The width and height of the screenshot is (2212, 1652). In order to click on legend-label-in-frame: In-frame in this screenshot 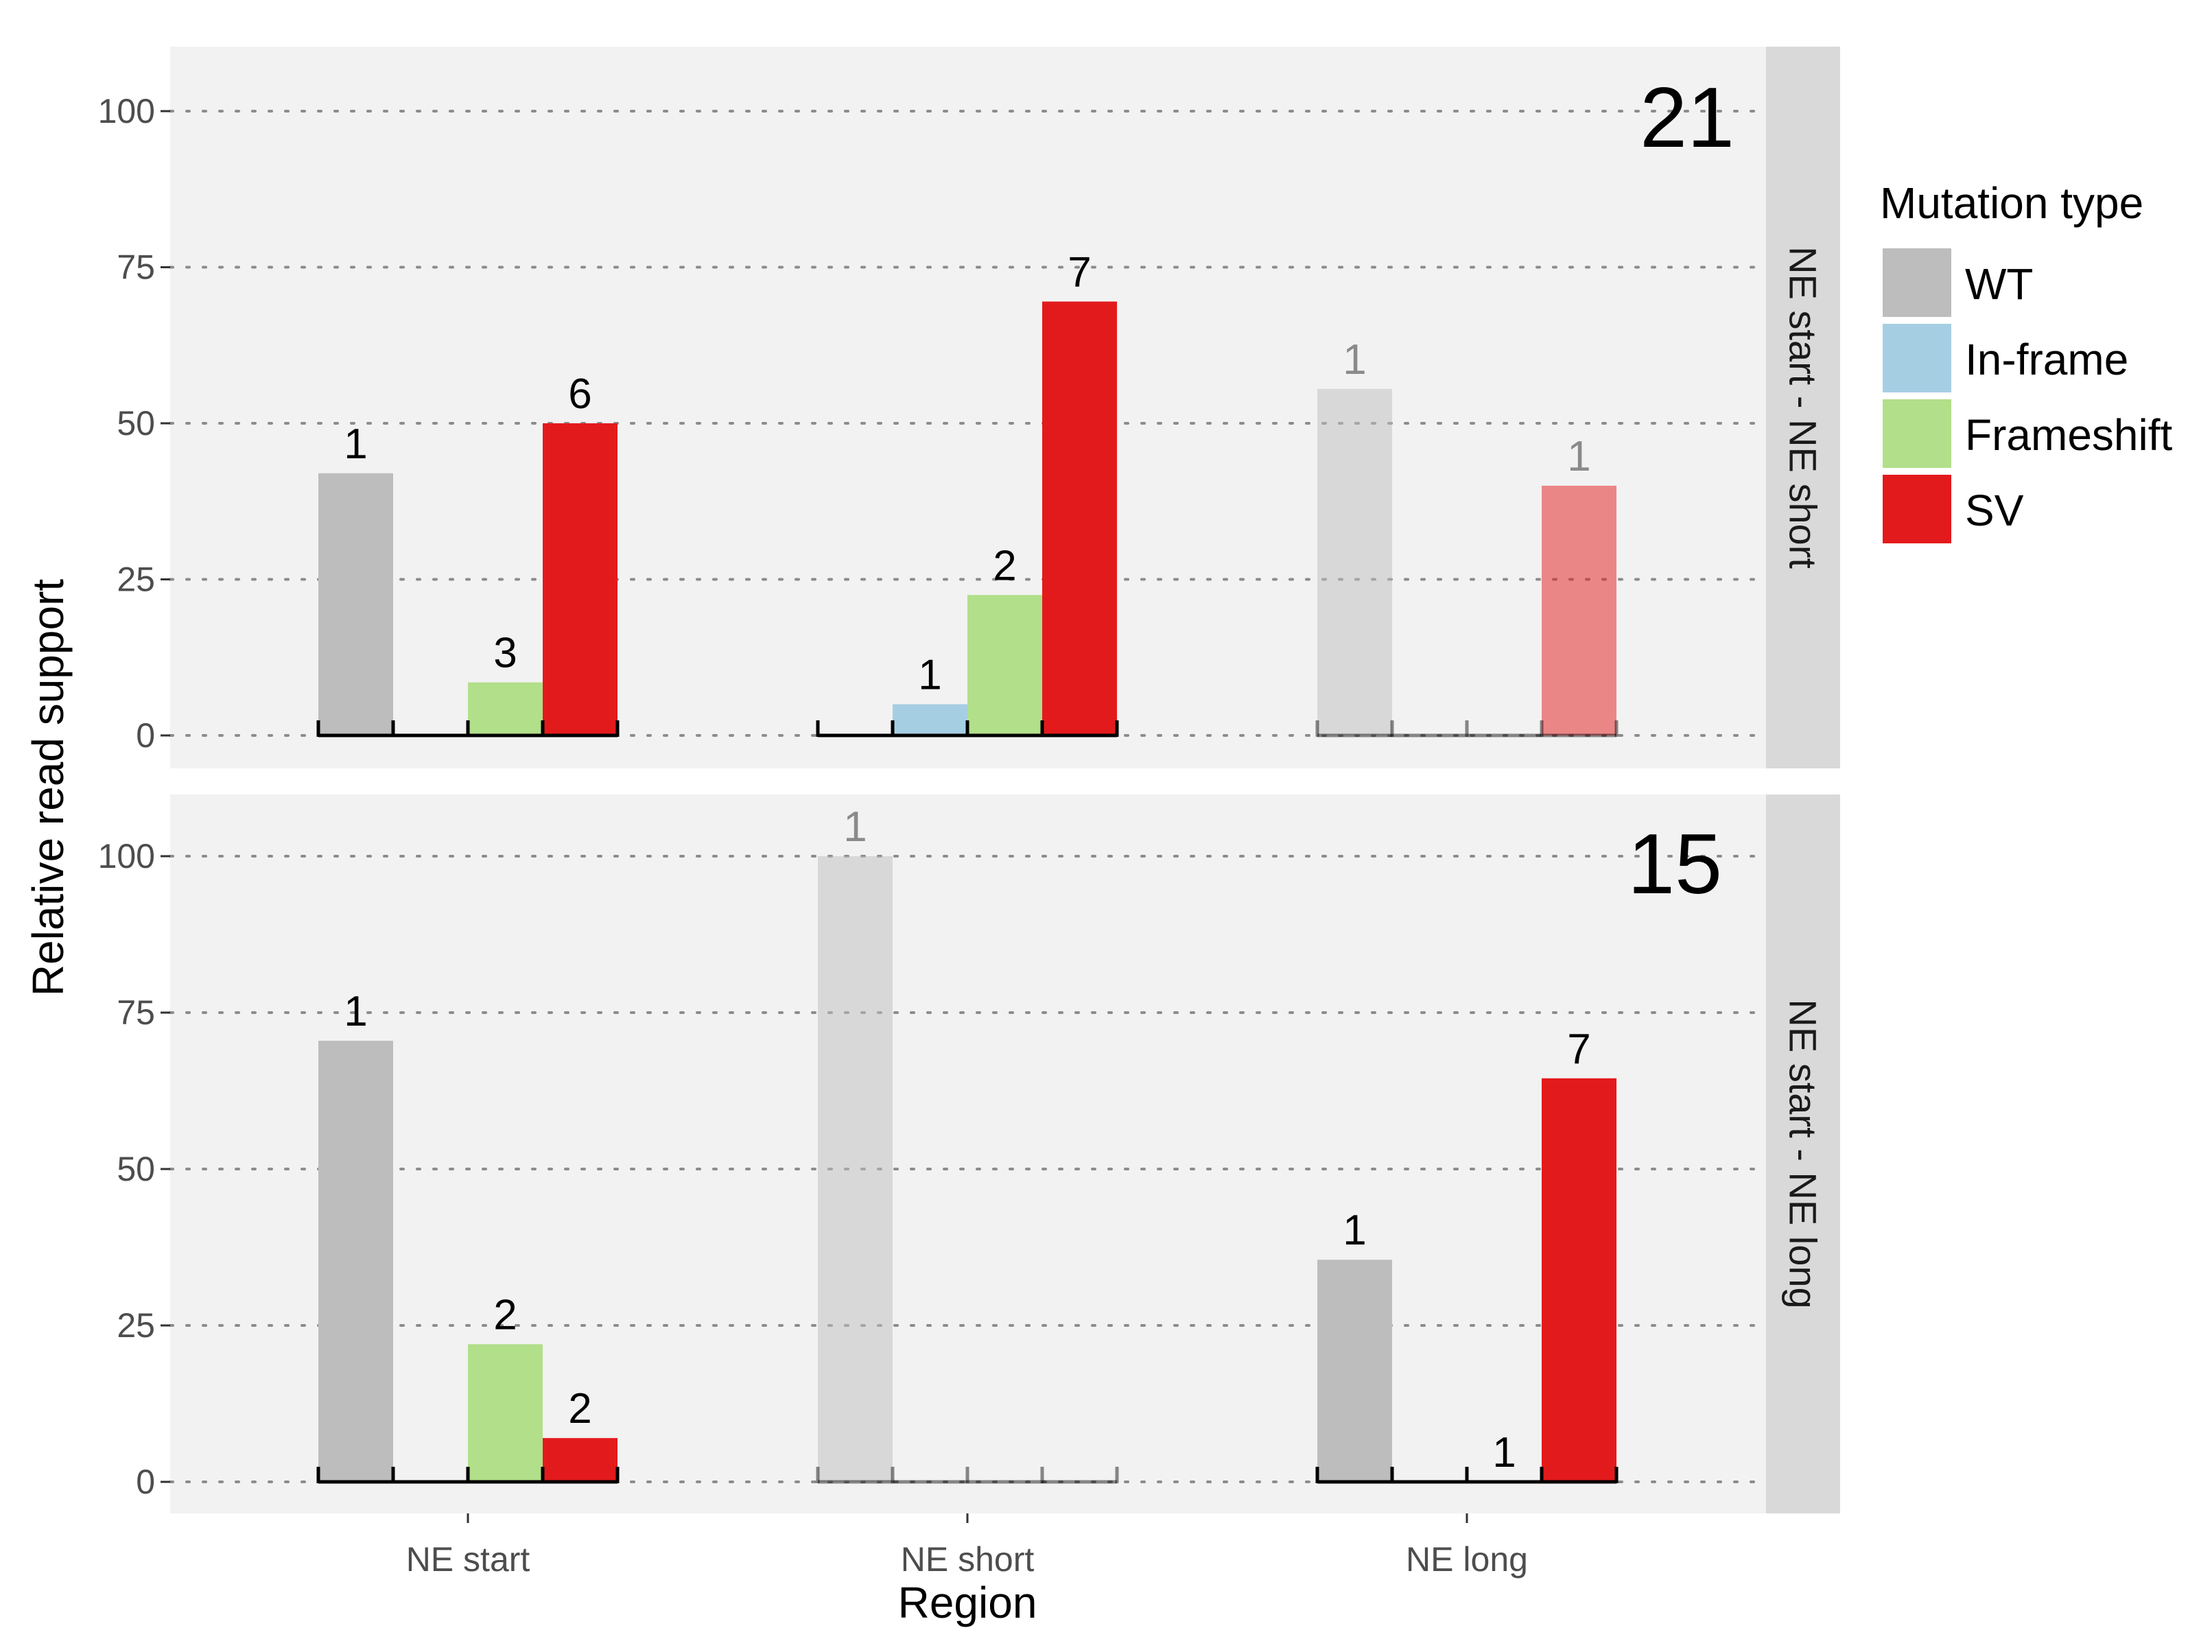, I will do `click(2046, 359)`.